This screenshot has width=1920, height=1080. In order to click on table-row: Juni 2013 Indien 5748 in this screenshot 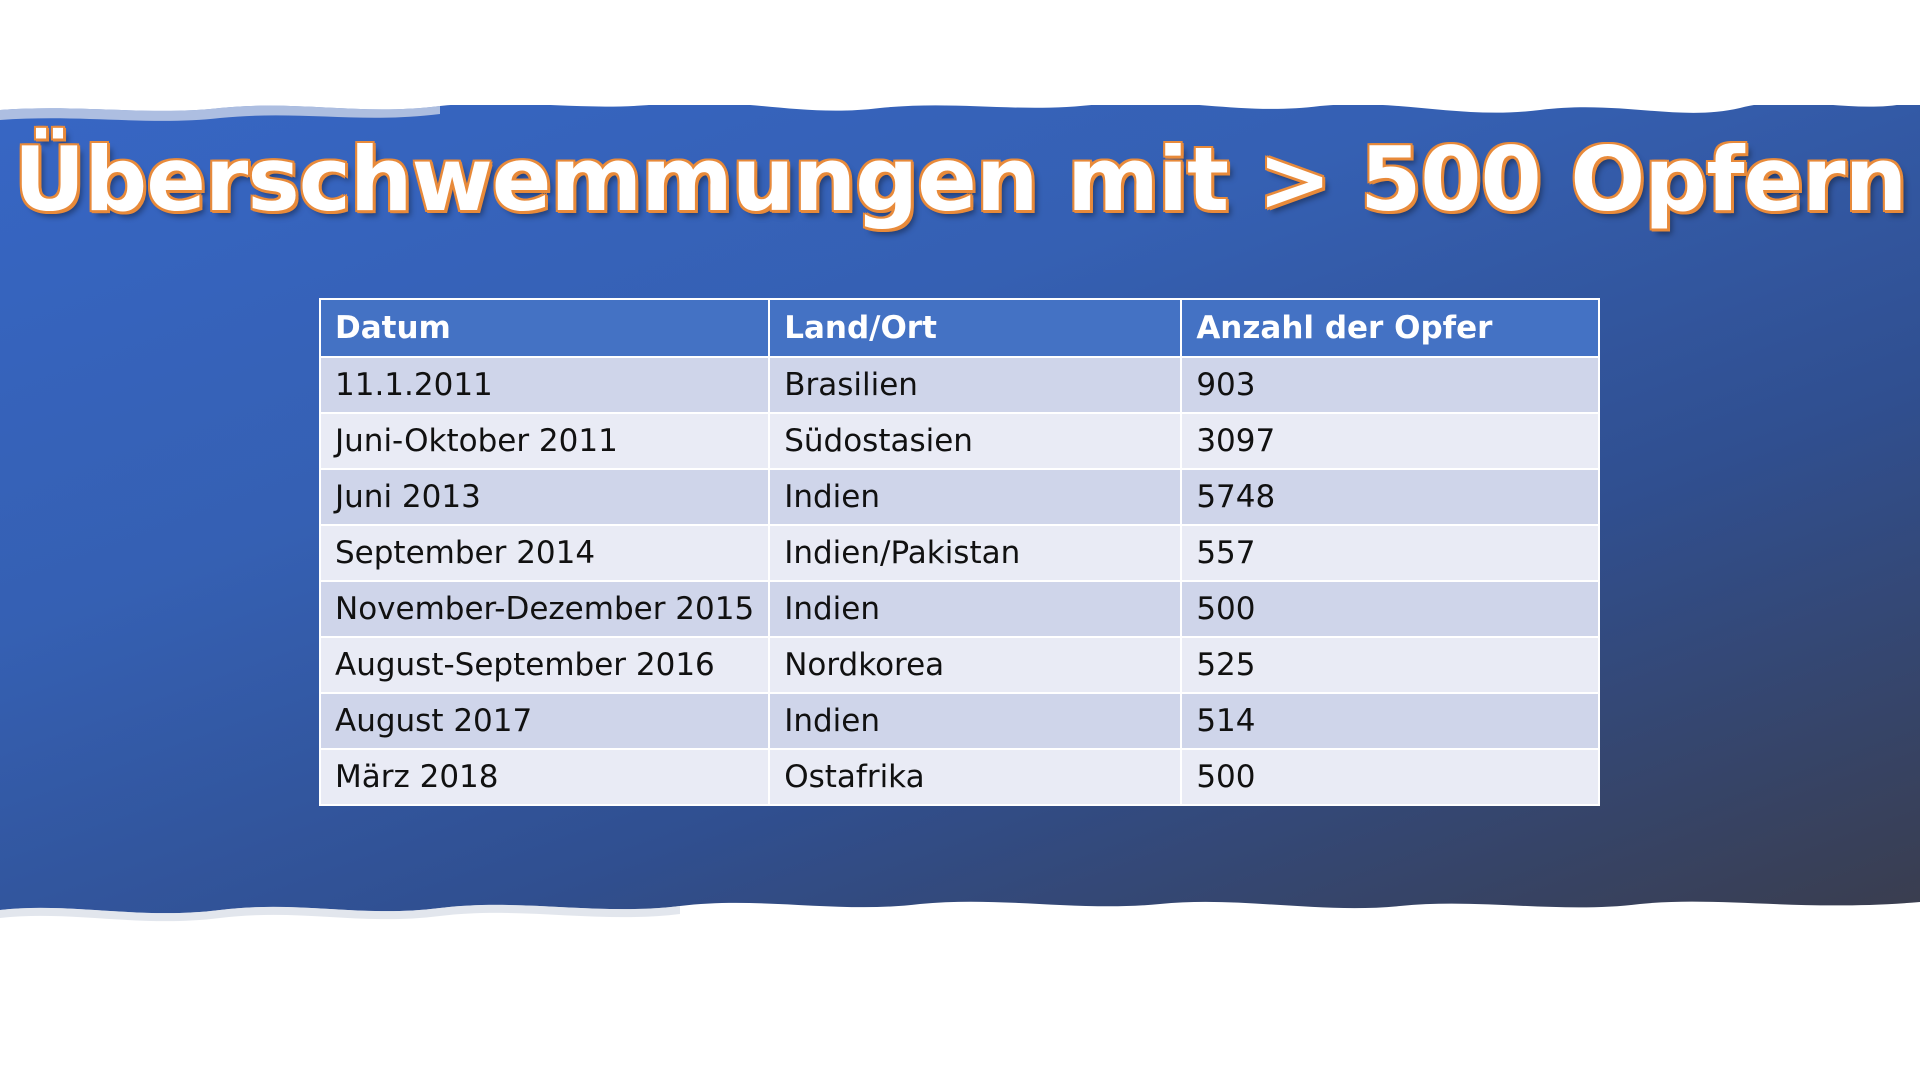, I will do `click(959, 497)`.